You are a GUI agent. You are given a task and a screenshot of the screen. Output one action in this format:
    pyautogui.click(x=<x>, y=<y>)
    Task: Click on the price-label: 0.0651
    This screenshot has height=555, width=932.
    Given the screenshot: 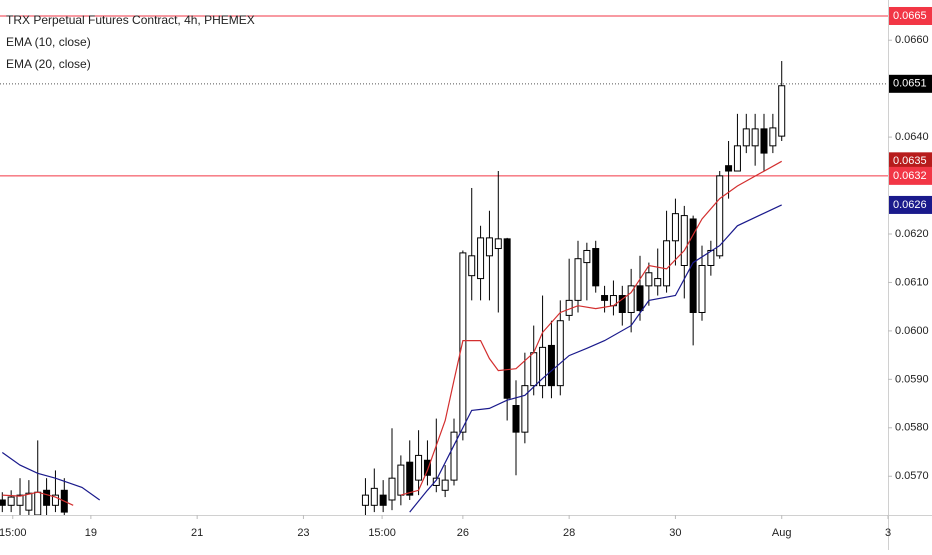 What is the action you would take?
    pyautogui.click(x=910, y=84)
    